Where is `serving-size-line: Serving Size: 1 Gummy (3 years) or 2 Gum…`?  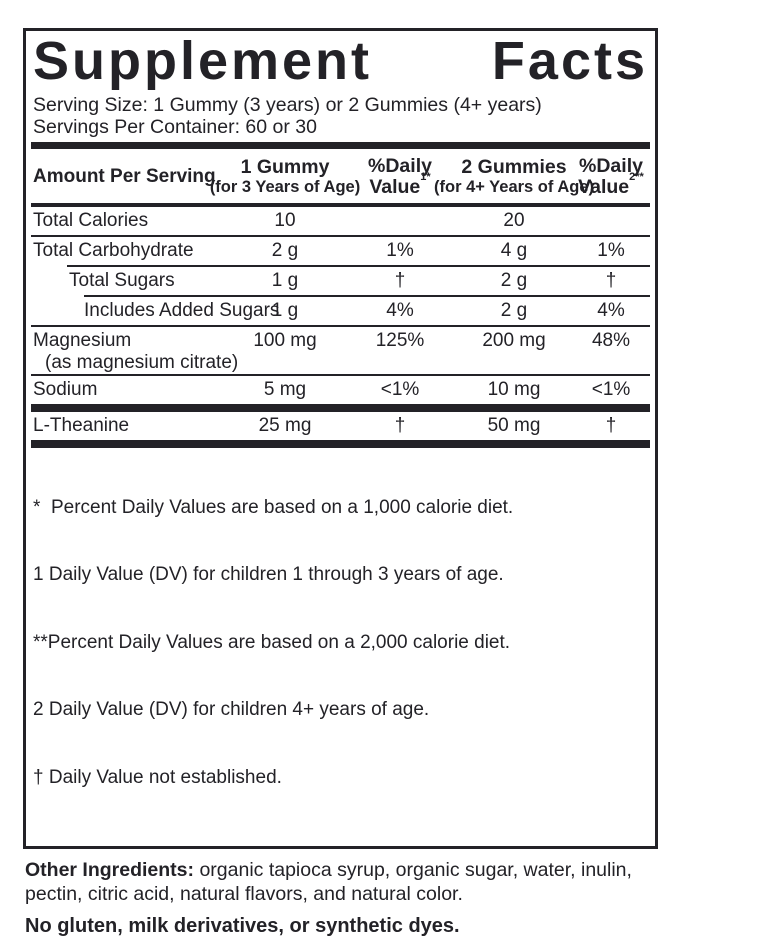 serving-size-line: Serving Size: 1 Gummy (3 years) or 2 Gum… is located at coordinates (287, 104).